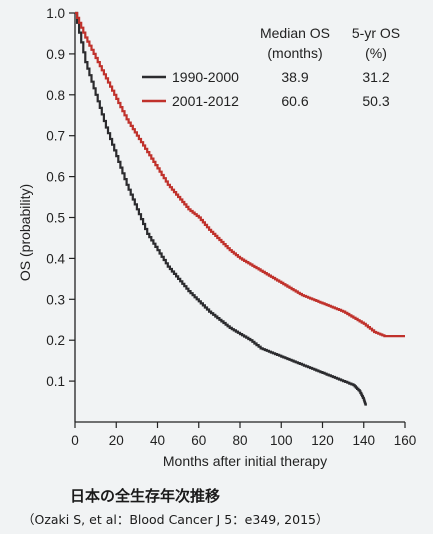 This screenshot has width=433, height=534. What do you see at coordinates (55, 218) in the screenshot?
I see `y-tick-label: 0.5` at bounding box center [55, 218].